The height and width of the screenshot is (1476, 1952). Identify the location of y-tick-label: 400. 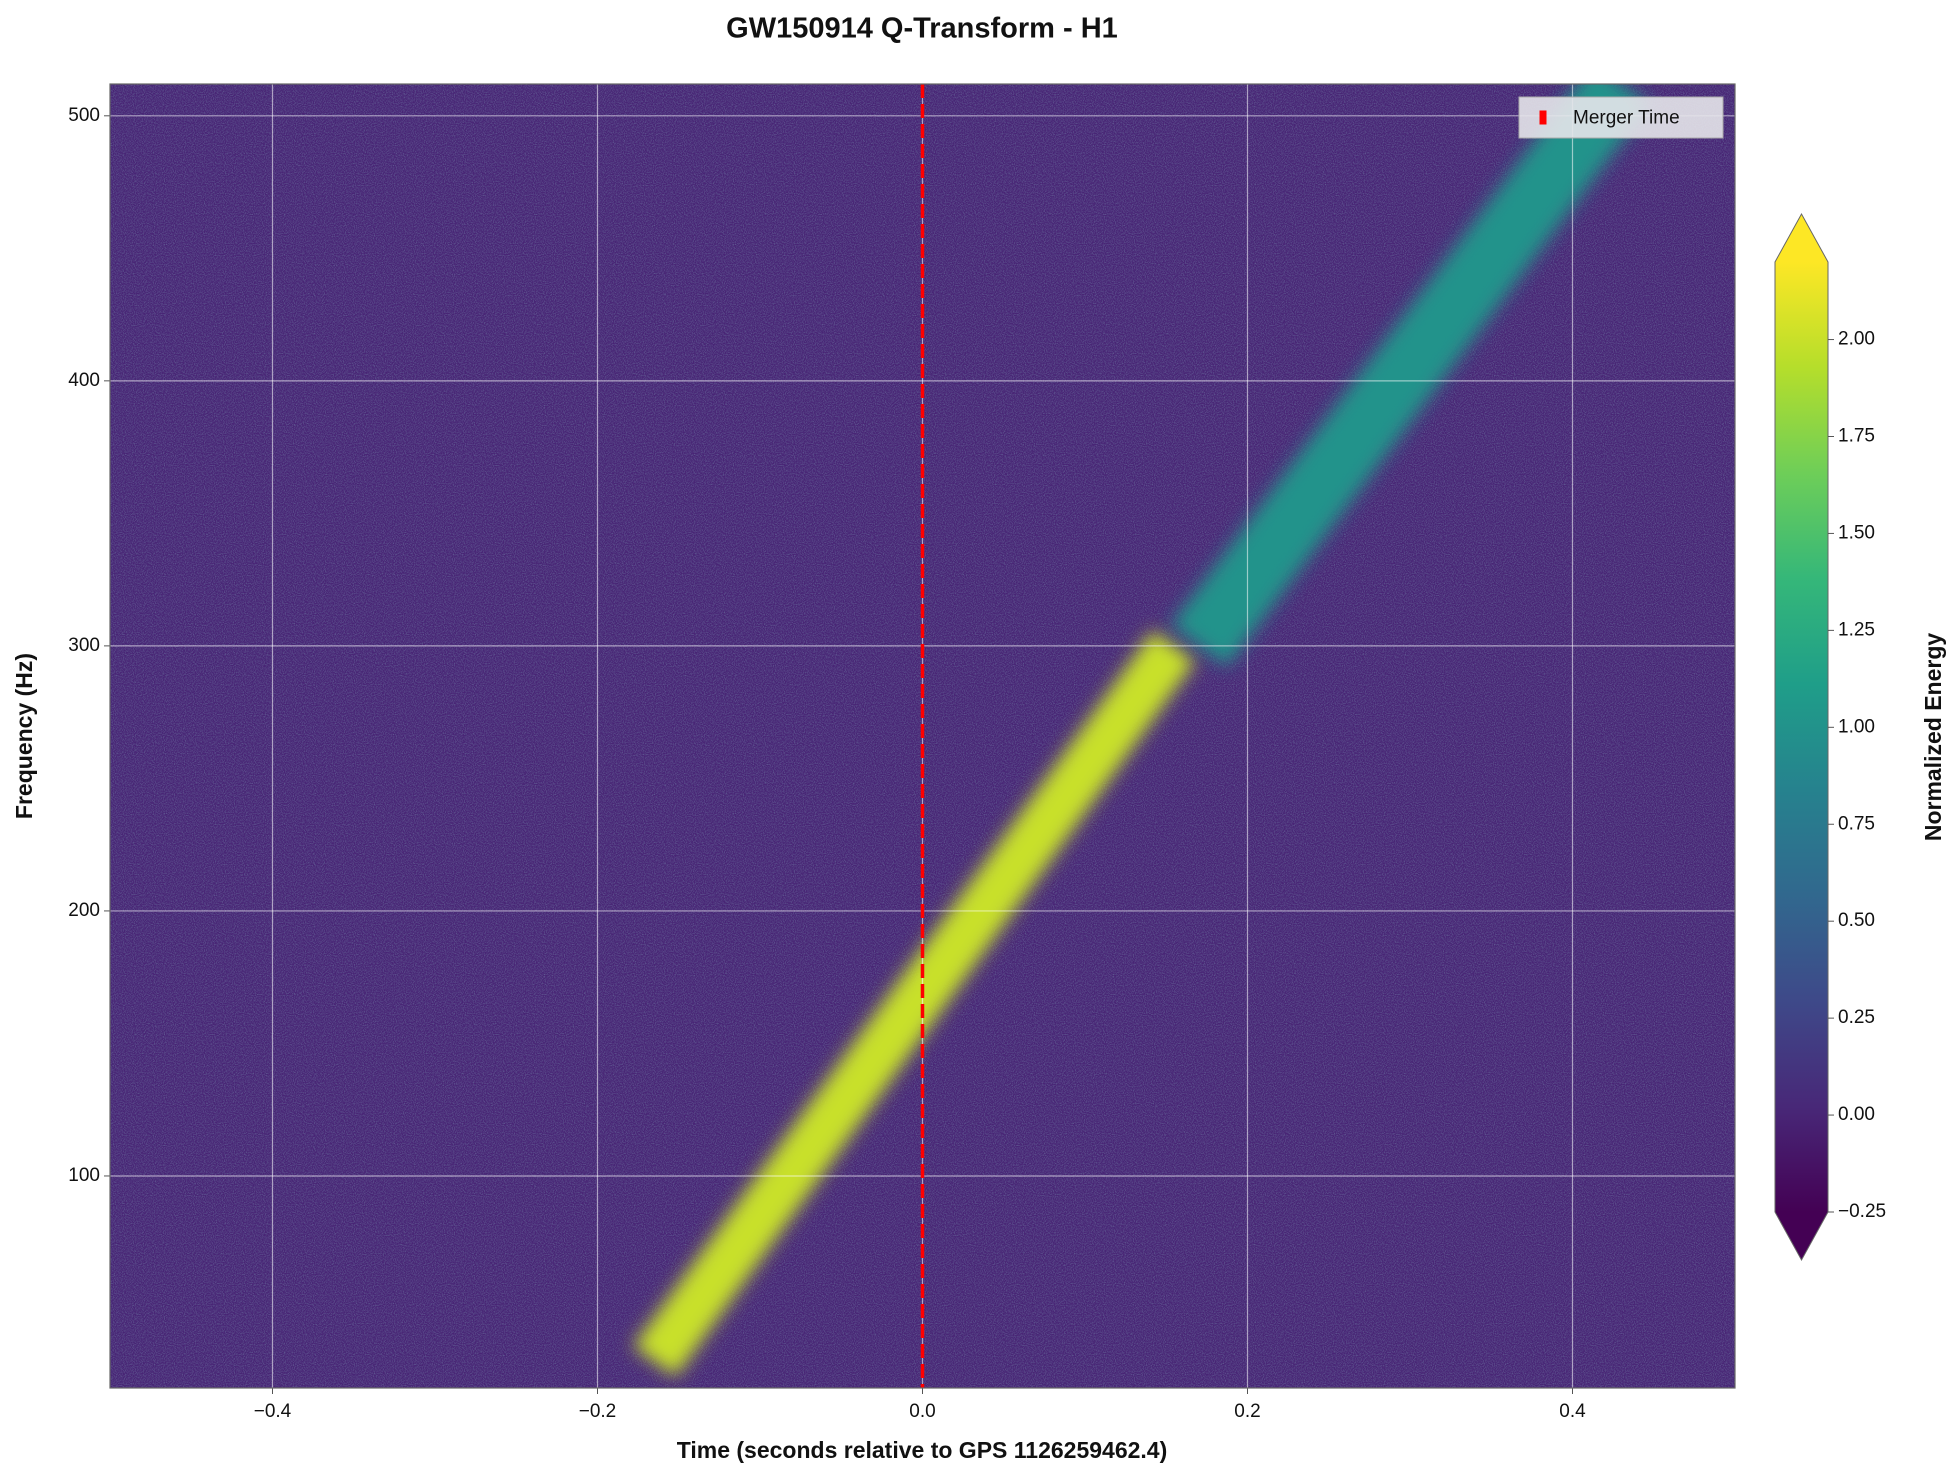
(84, 380).